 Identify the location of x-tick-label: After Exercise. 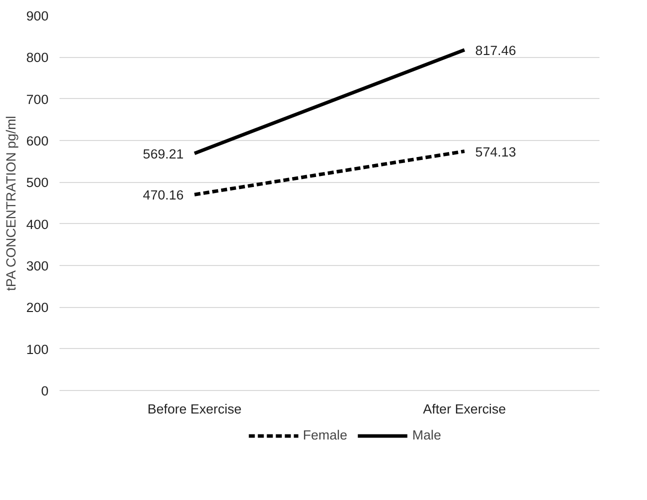
(464, 409).